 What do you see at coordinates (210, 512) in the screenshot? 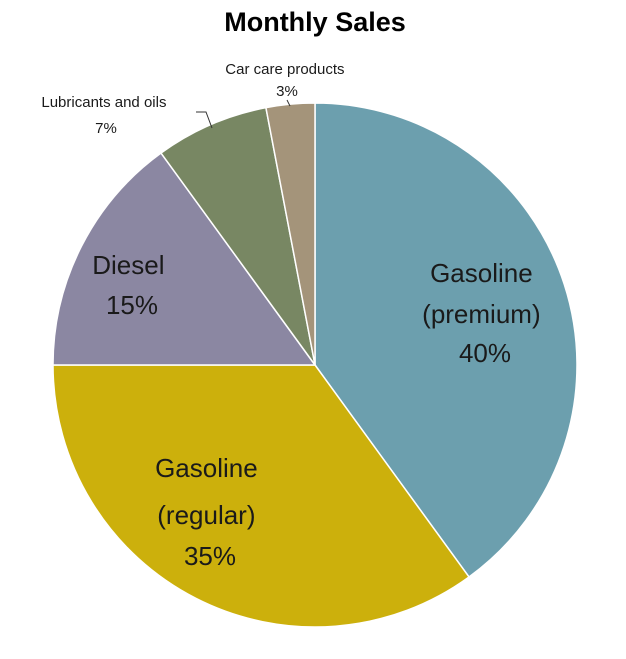
I see `slice-label-regular: Gasoline (regular) 35%` at bounding box center [210, 512].